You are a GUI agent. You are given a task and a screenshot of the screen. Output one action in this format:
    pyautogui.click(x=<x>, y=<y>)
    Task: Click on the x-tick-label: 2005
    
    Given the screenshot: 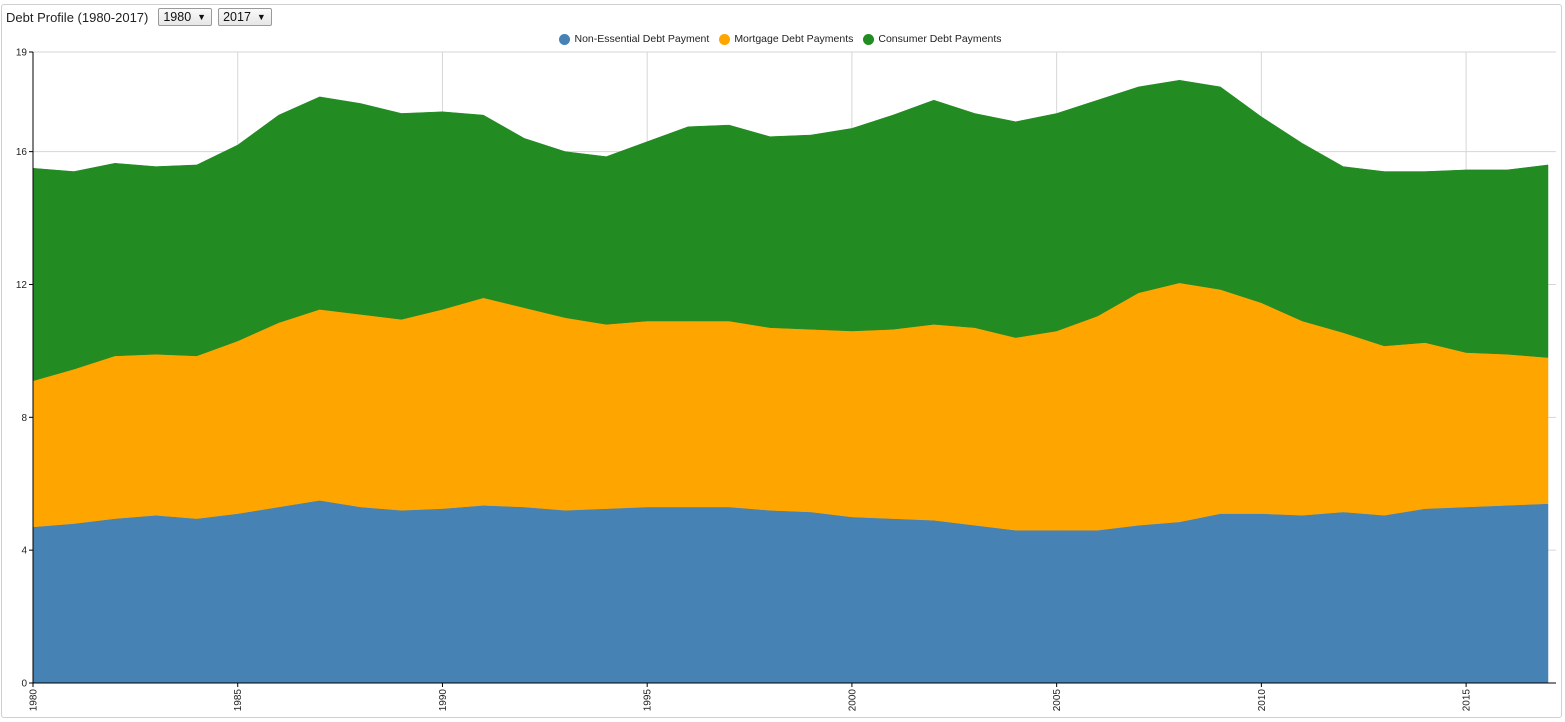 What is the action you would take?
    pyautogui.click(x=1057, y=700)
    